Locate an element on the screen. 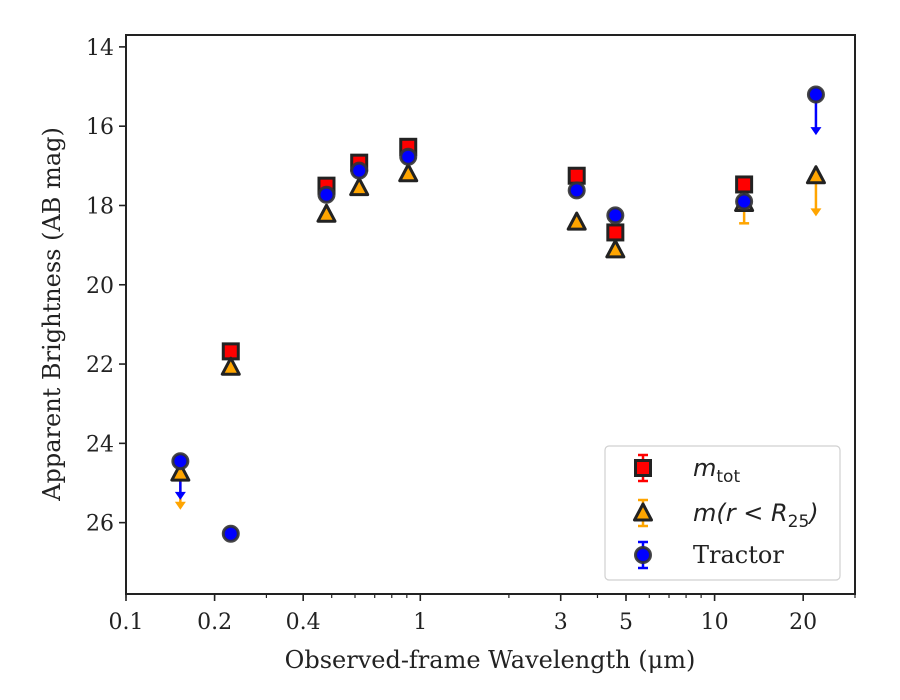  y-tick-label: 18 is located at coordinates (100, 206).